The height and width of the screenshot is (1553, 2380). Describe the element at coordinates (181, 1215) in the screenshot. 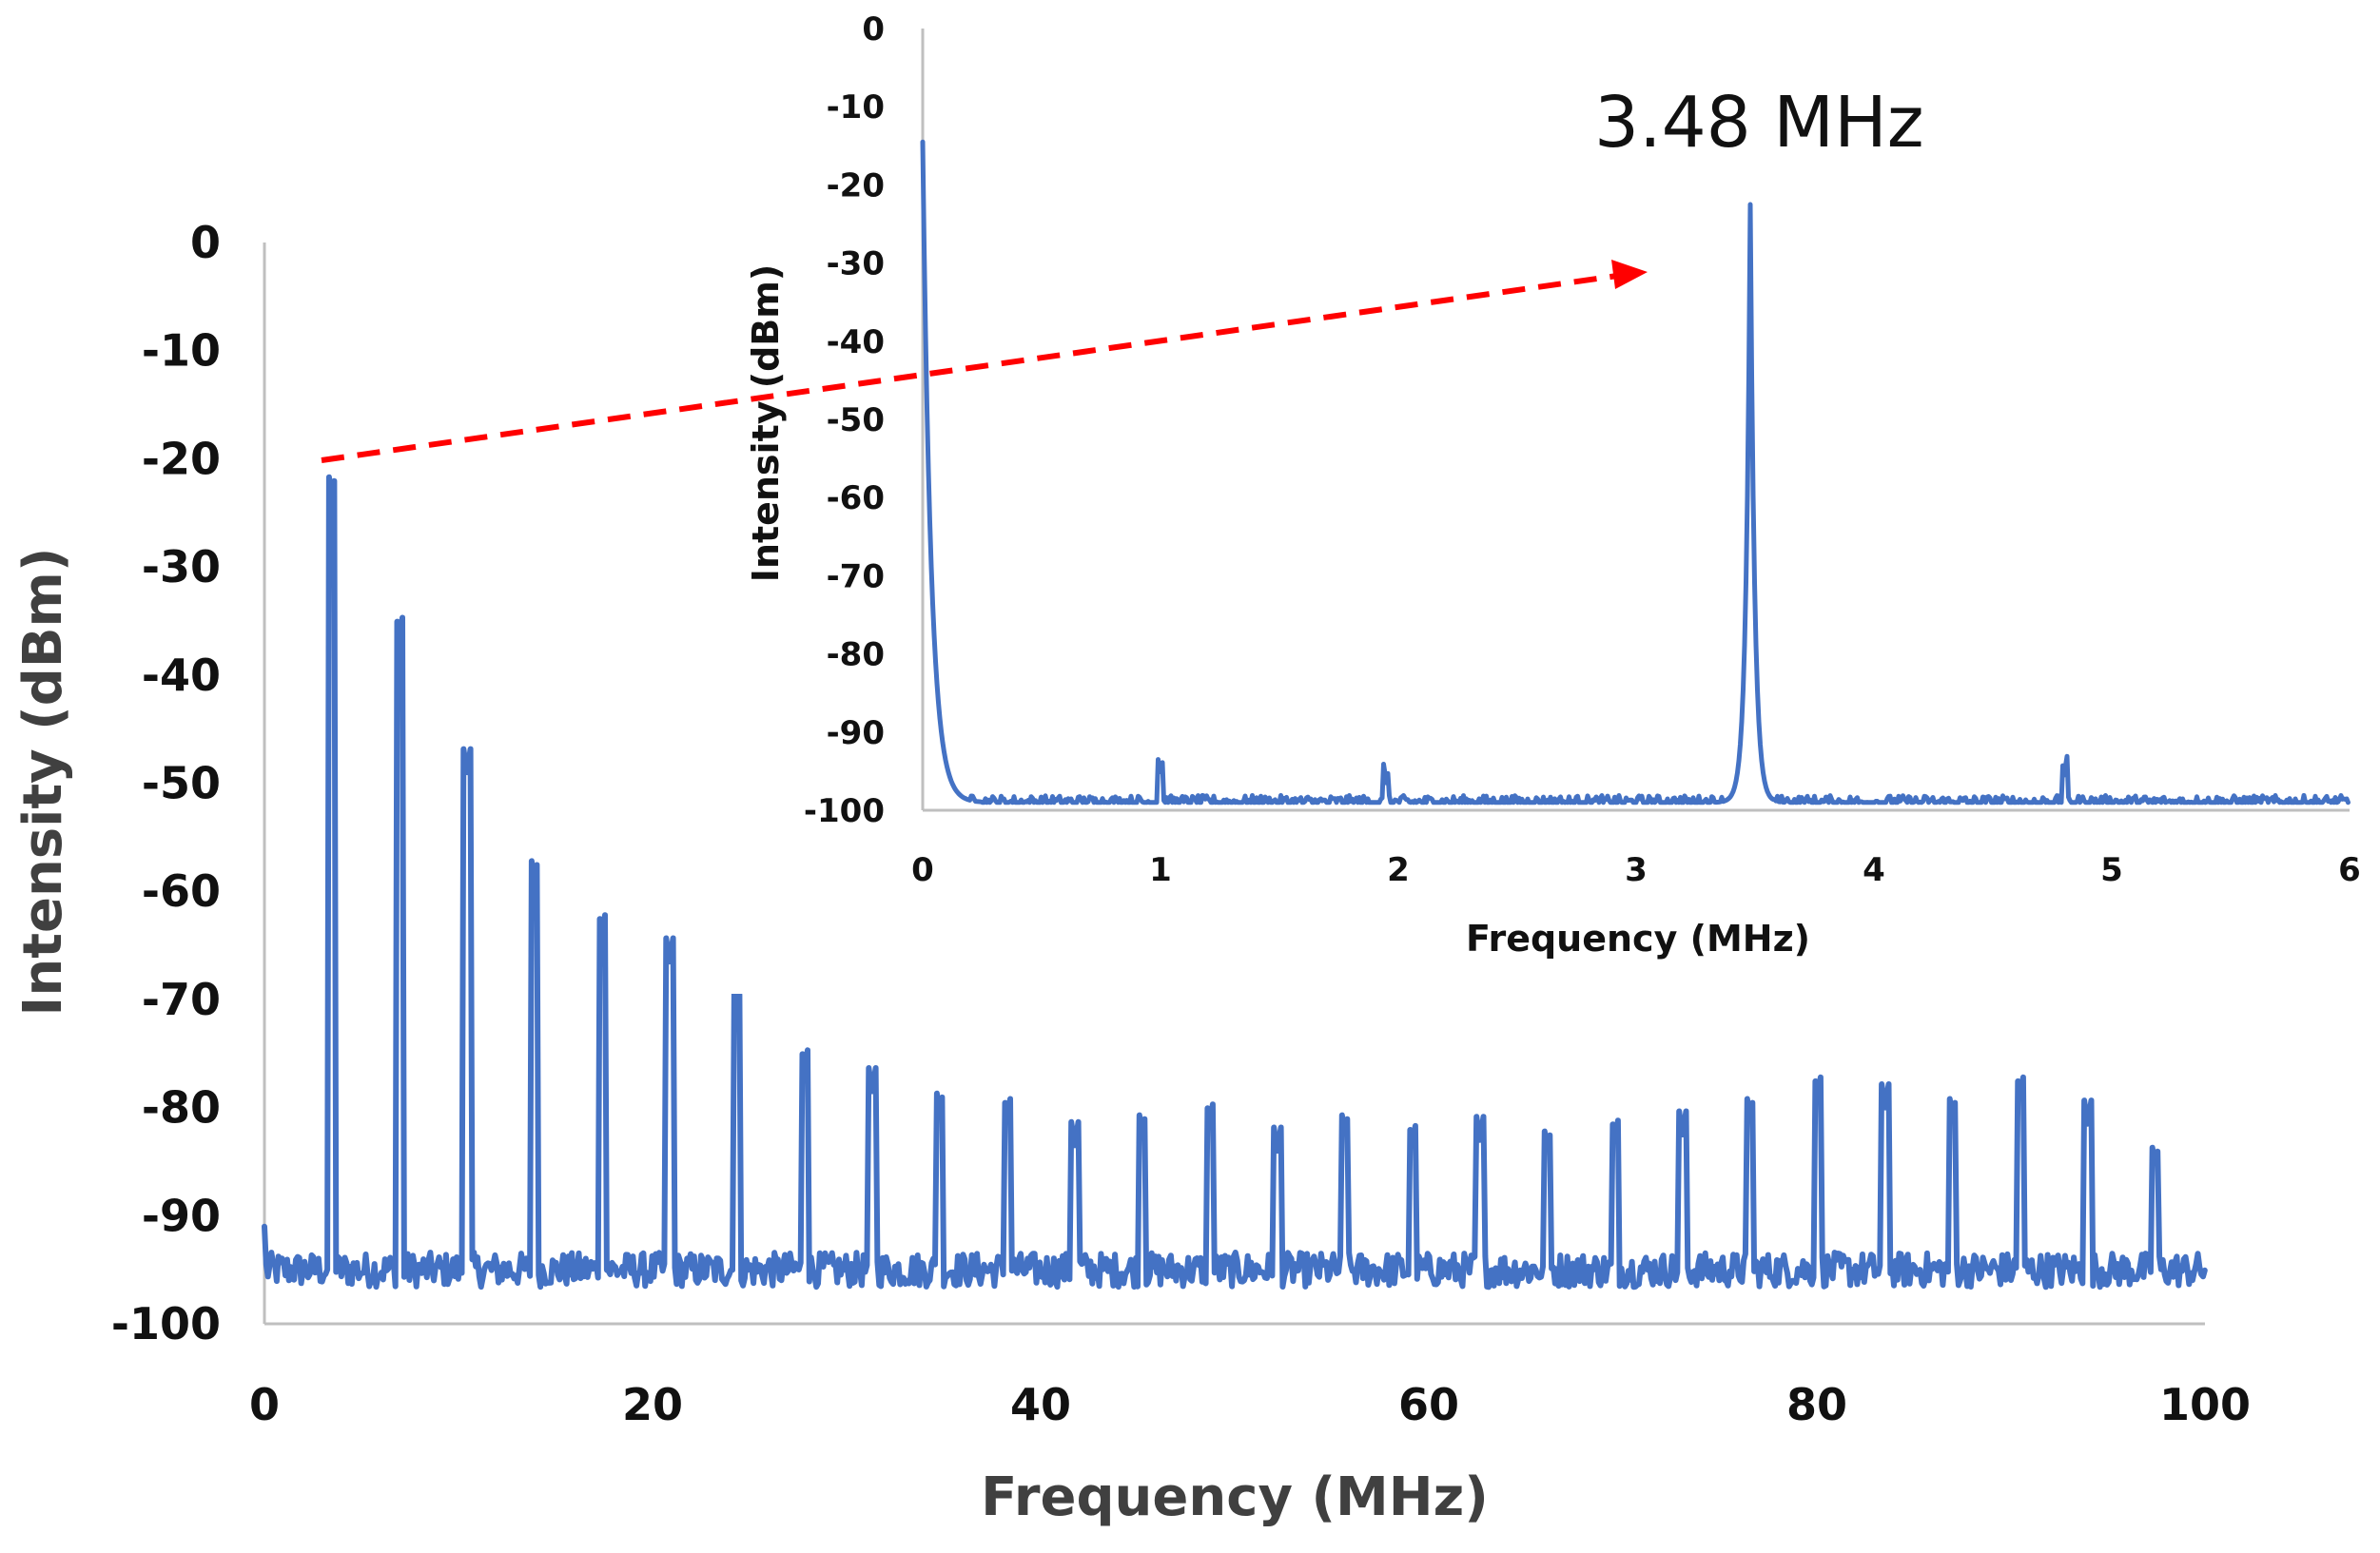

I see `main-y-tick-label: -90` at that location.